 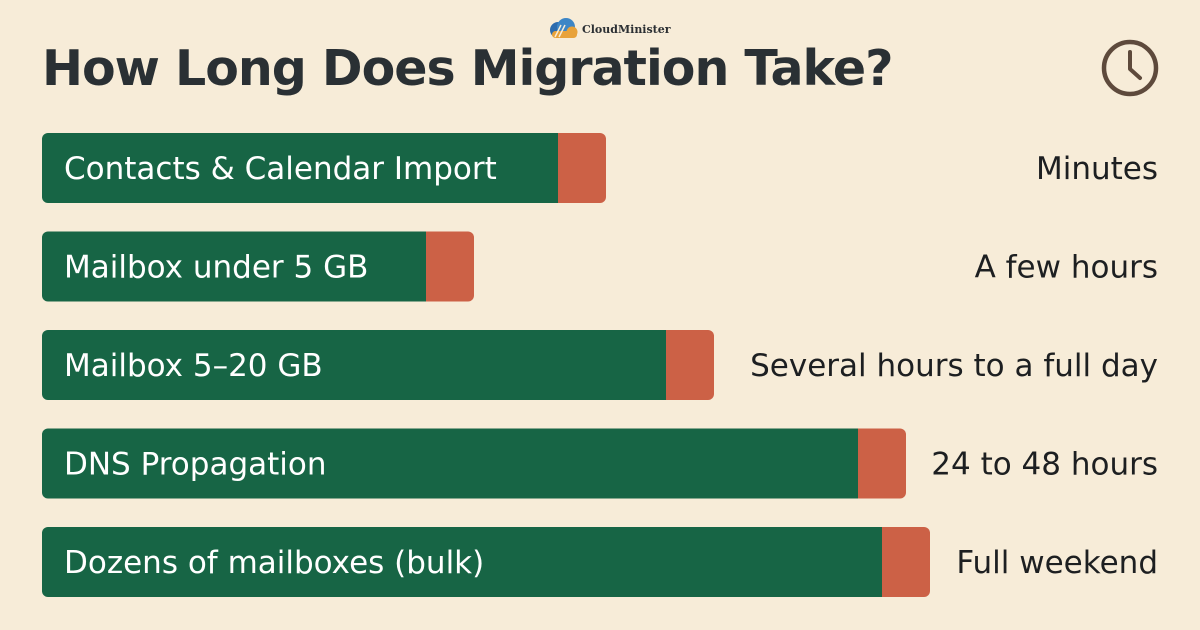 What do you see at coordinates (600, 266) in the screenshot?
I see `bar-row: Mailbox under 5 GB A few hours` at bounding box center [600, 266].